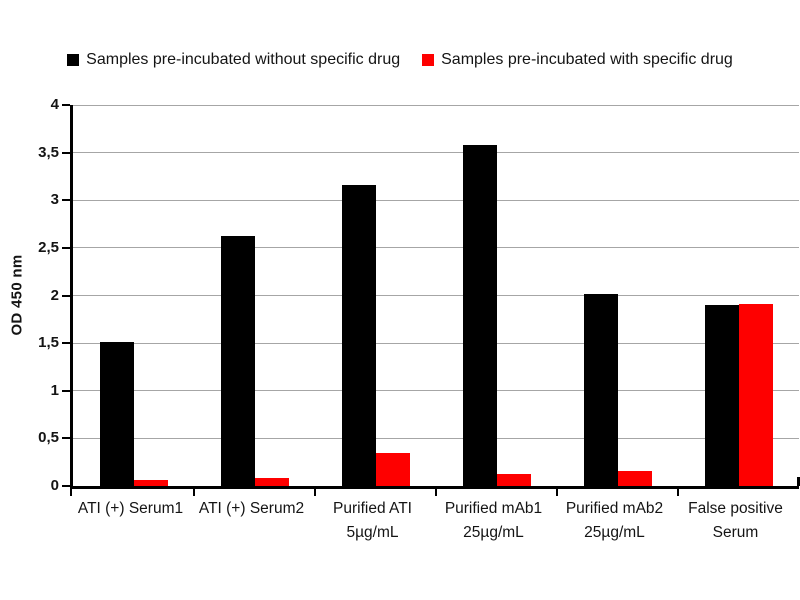  I want to click on y-axis-tick-label: 2, so click(54, 295).